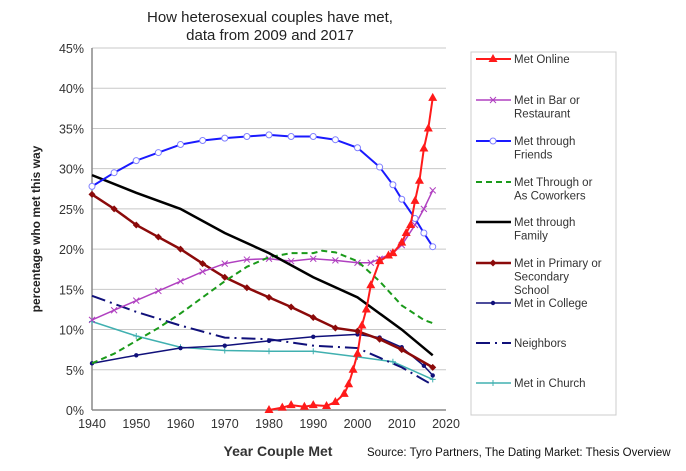  I want to click on y-tick-label: 30%, so click(71, 170).